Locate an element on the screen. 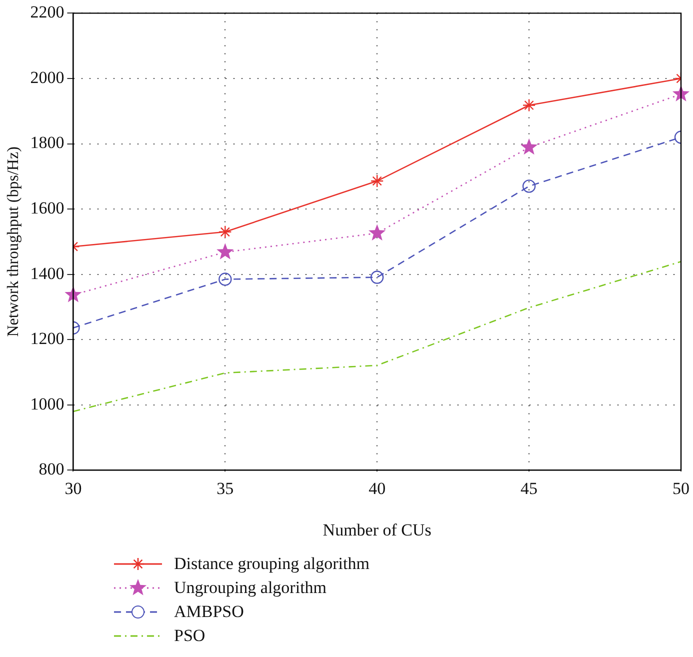  y-tick-label: 1600 is located at coordinates (47, 208).